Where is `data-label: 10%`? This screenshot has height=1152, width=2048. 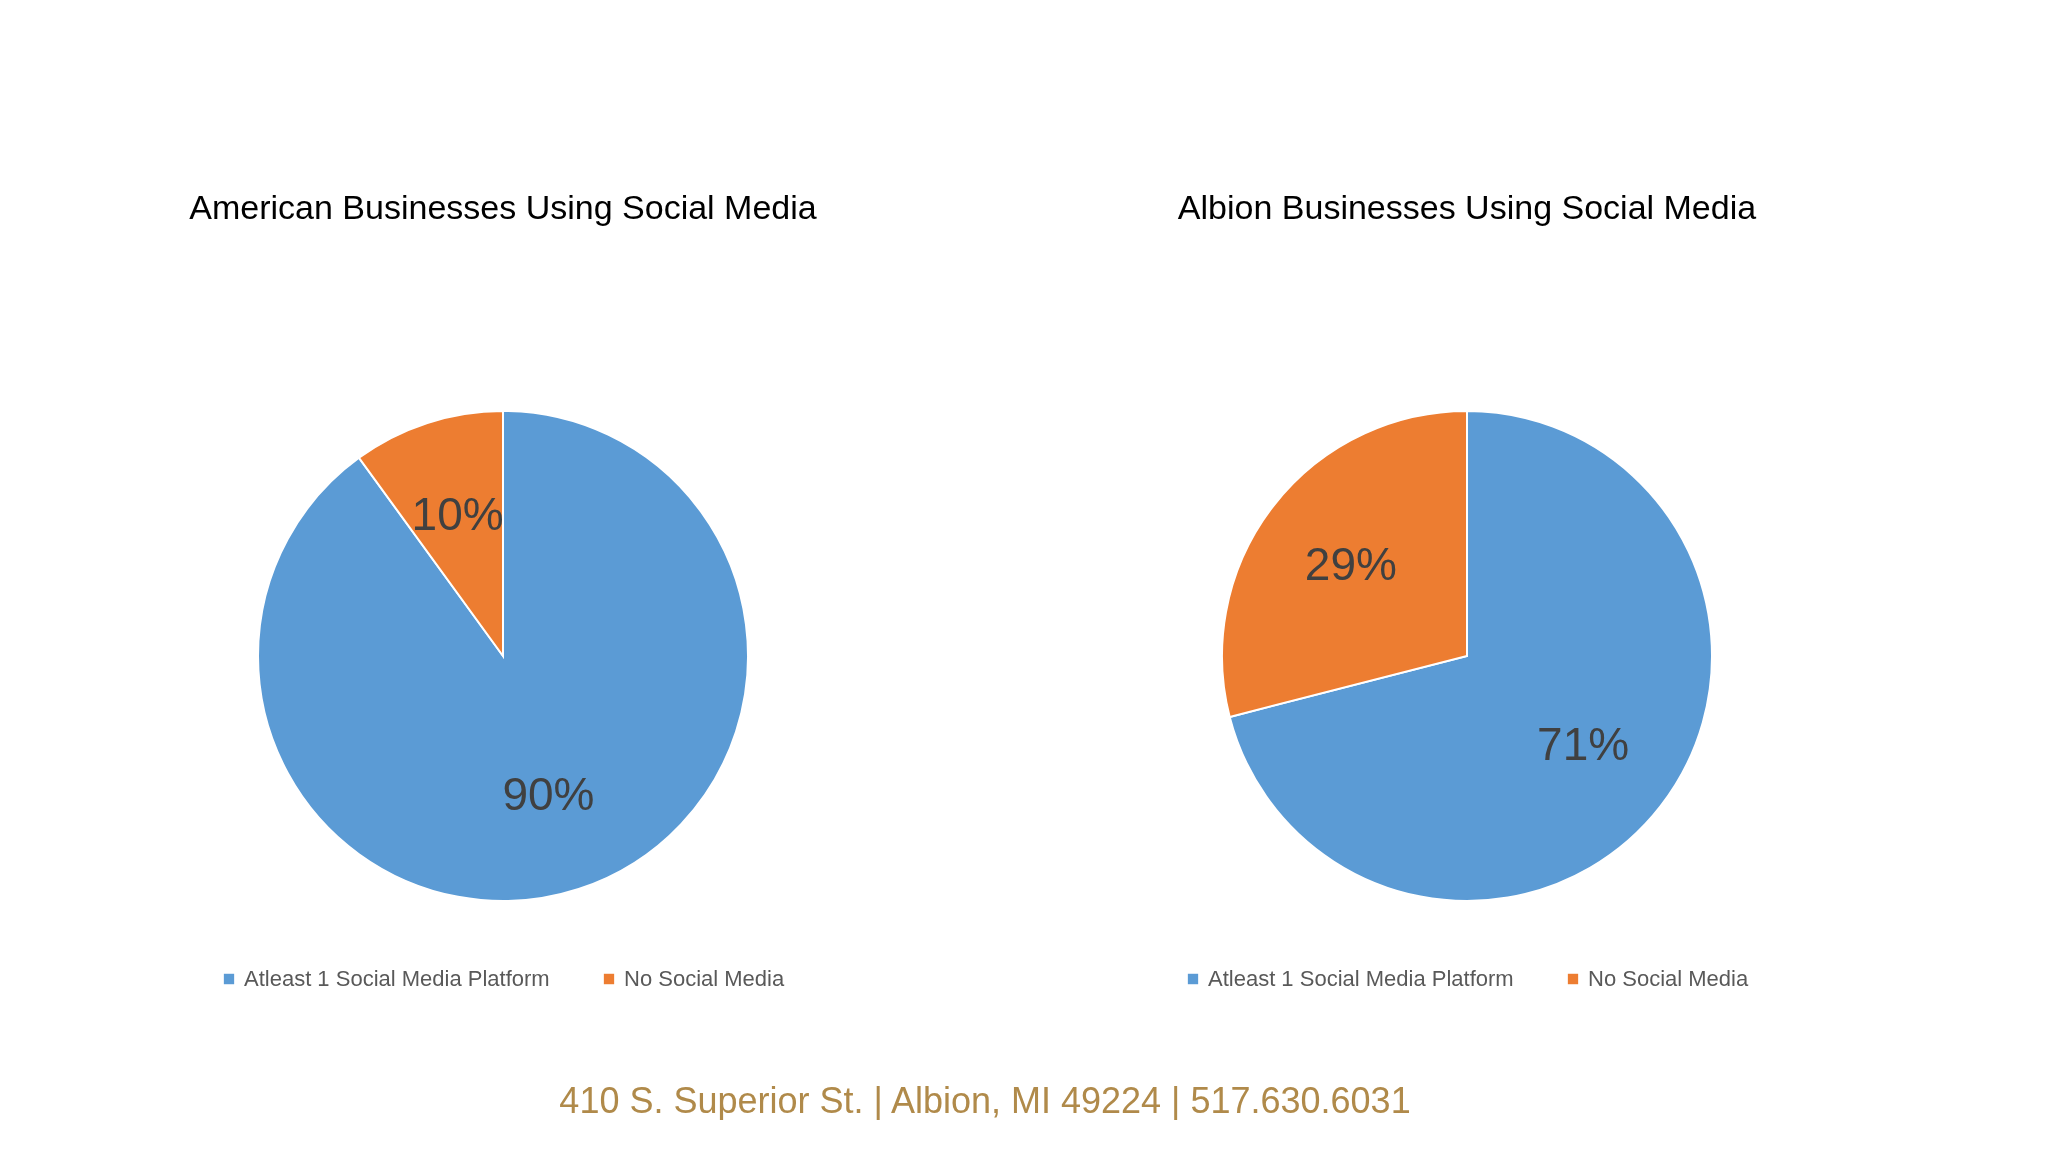
data-label: 10% is located at coordinates (457, 514).